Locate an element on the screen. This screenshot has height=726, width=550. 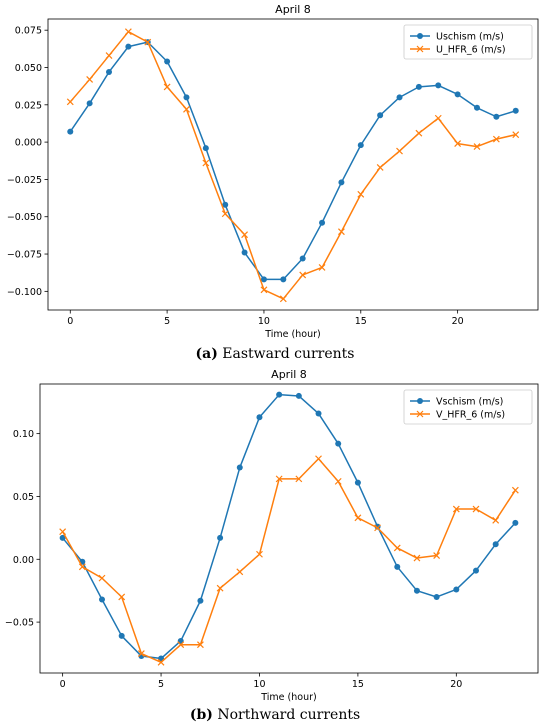
y-tick-label: 0.050 is located at coordinates (28, 68).